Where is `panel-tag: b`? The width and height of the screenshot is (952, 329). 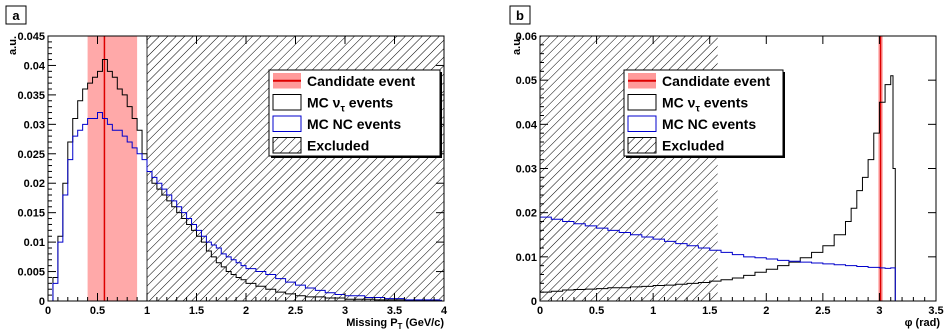 panel-tag: b is located at coordinates (520, 15).